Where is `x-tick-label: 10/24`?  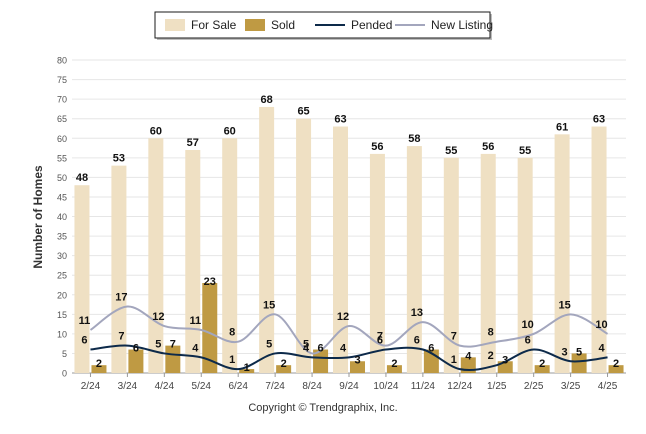
x-tick-label: 10/24 is located at coordinates (385, 386).